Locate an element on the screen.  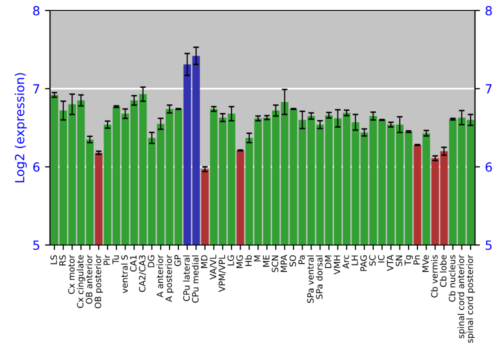
x-tick-label: MVe is located at coordinates (425, 263).